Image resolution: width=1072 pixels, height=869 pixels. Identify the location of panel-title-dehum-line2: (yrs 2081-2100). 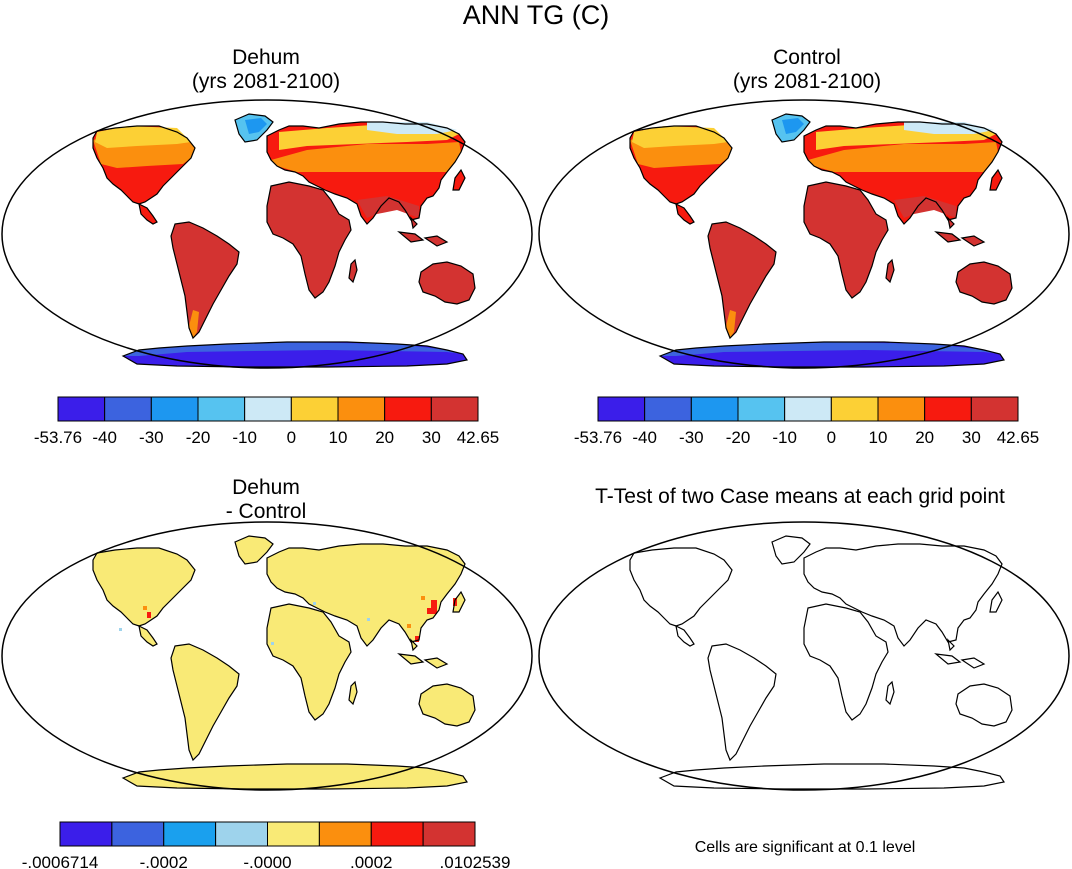
(266, 81).